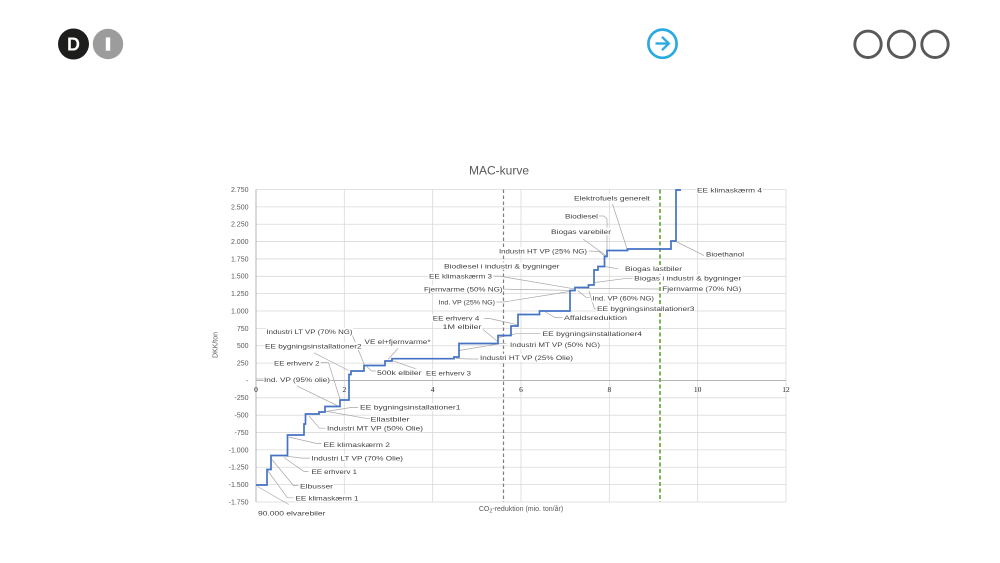  What do you see at coordinates (654, 269) in the screenshot?
I see `svg-text: Biogas lastbiler` at bounding box center [654, 269].